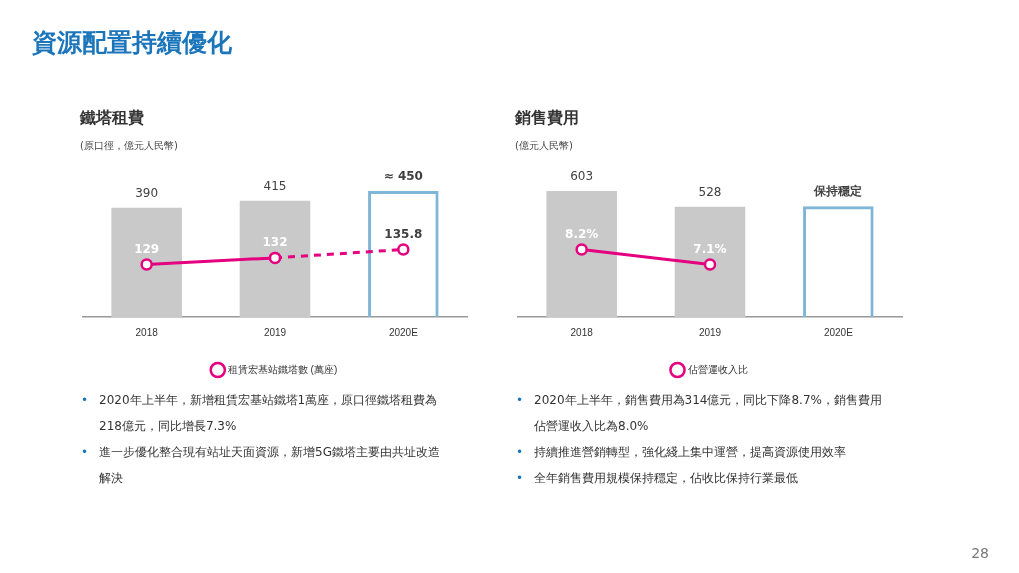 Image resolution: width=1019 pixels, height=573 pixels. I want to click on text: 28, so click(980, 553).